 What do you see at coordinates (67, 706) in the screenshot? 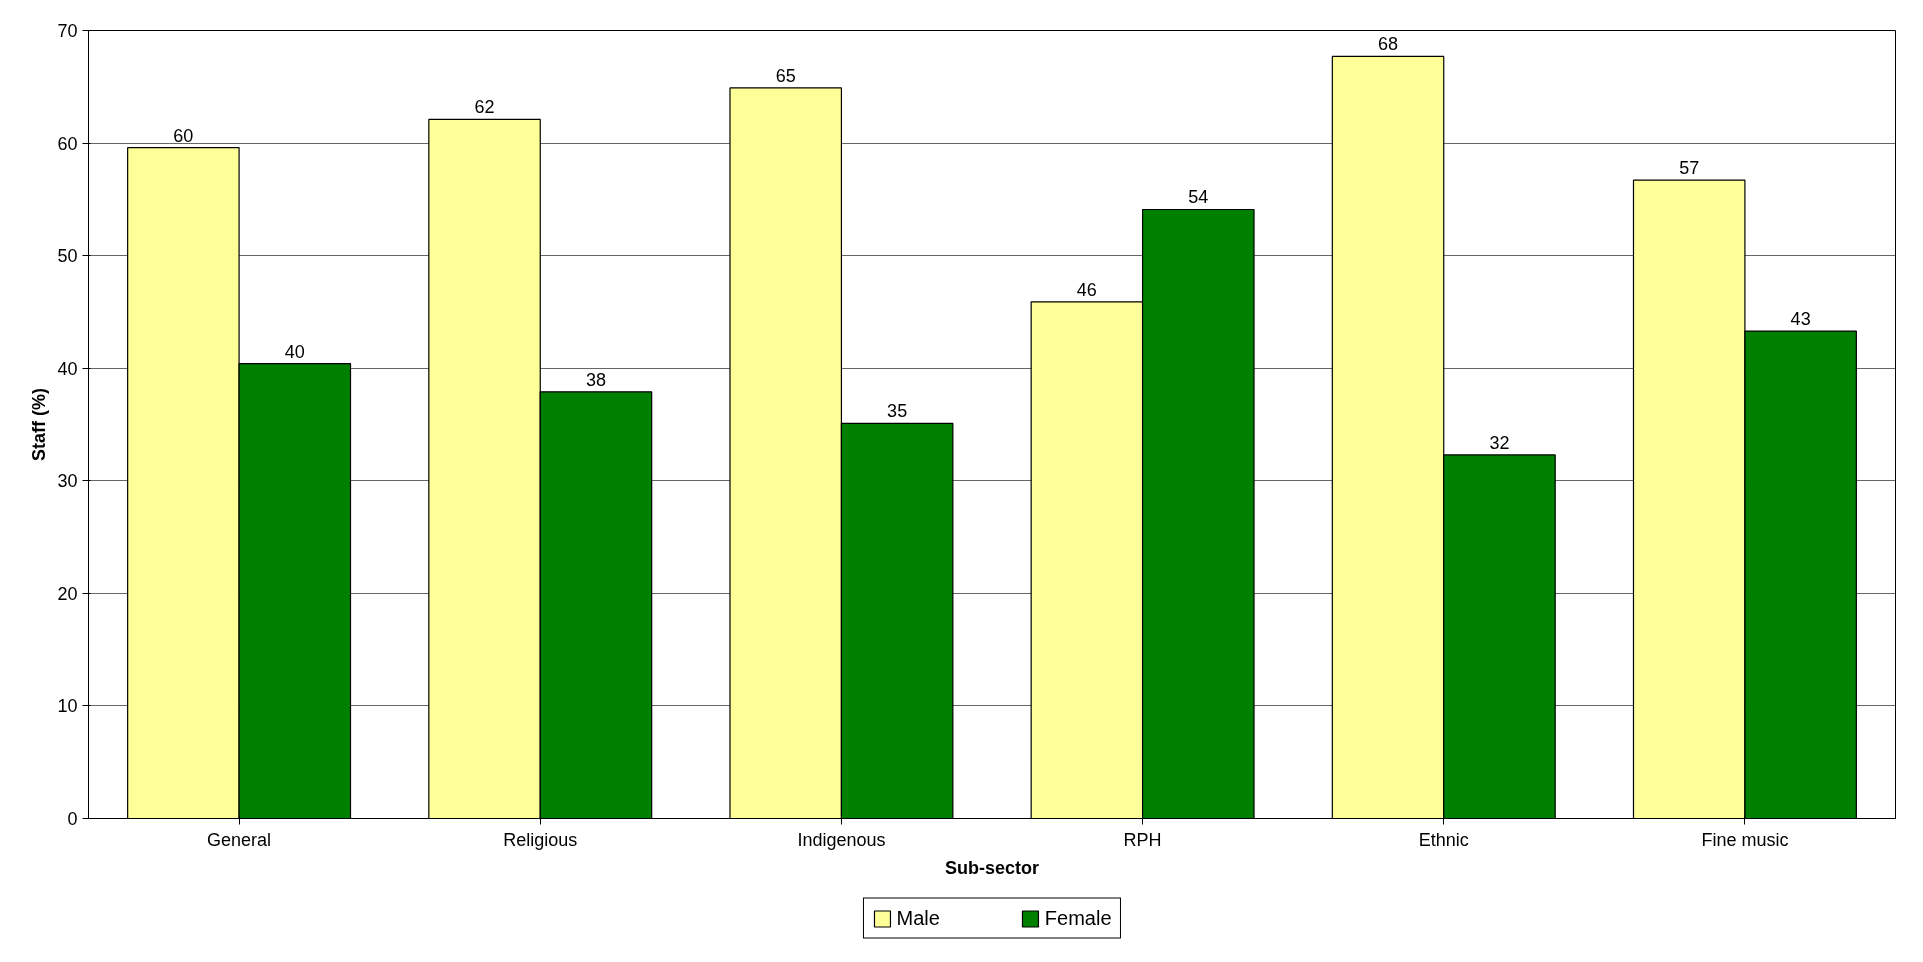
I see `y-tick-label: 10` at bounding box center [67, 706].